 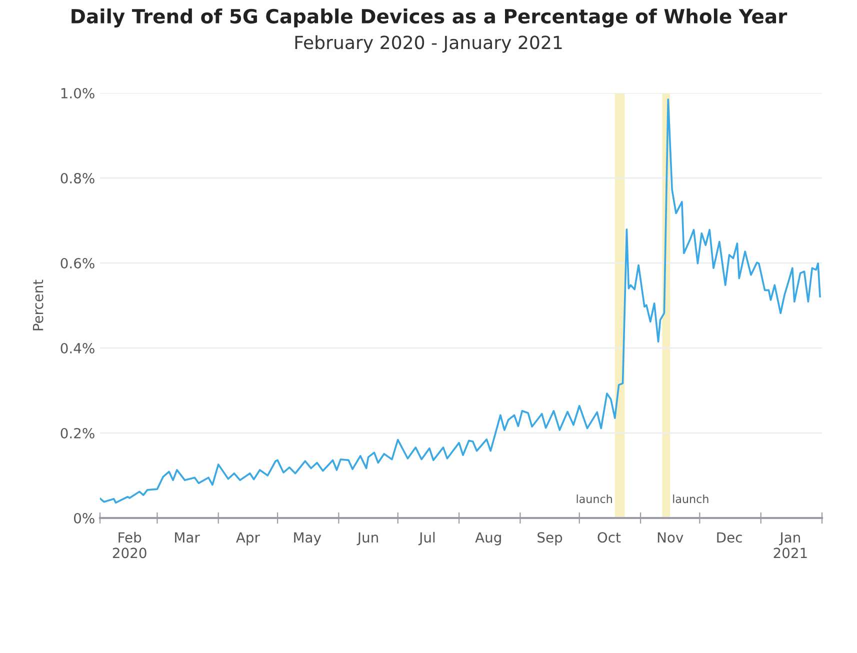 What do you see at coordinates (428, 44) in the screenshot?
I see `chart-subtitle: February 2020 - January 2021` at bounding box center [428, 44].